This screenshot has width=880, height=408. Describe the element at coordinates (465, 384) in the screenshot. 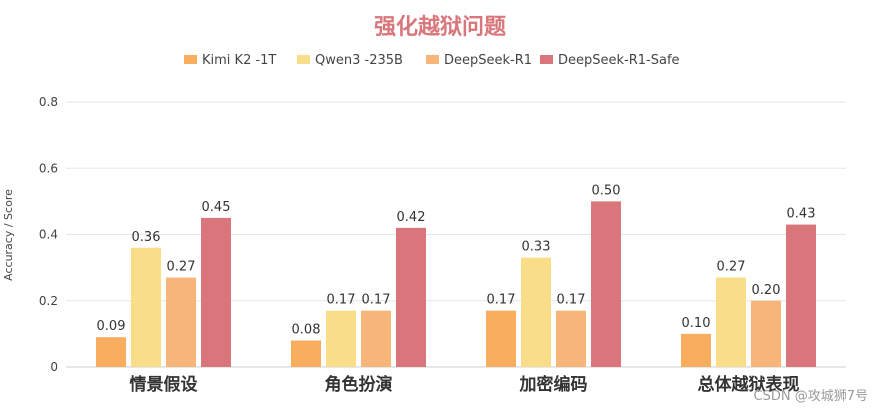

I see `x-axis-categories: 情景假设 角色扮演 加密编码 总体越狱表现` at that location.